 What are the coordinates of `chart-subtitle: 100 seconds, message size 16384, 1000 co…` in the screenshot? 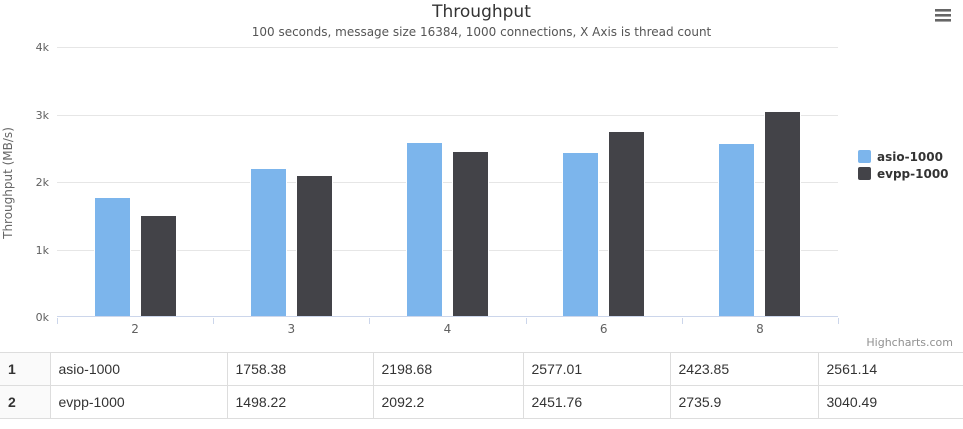 It's located at (481, 32).